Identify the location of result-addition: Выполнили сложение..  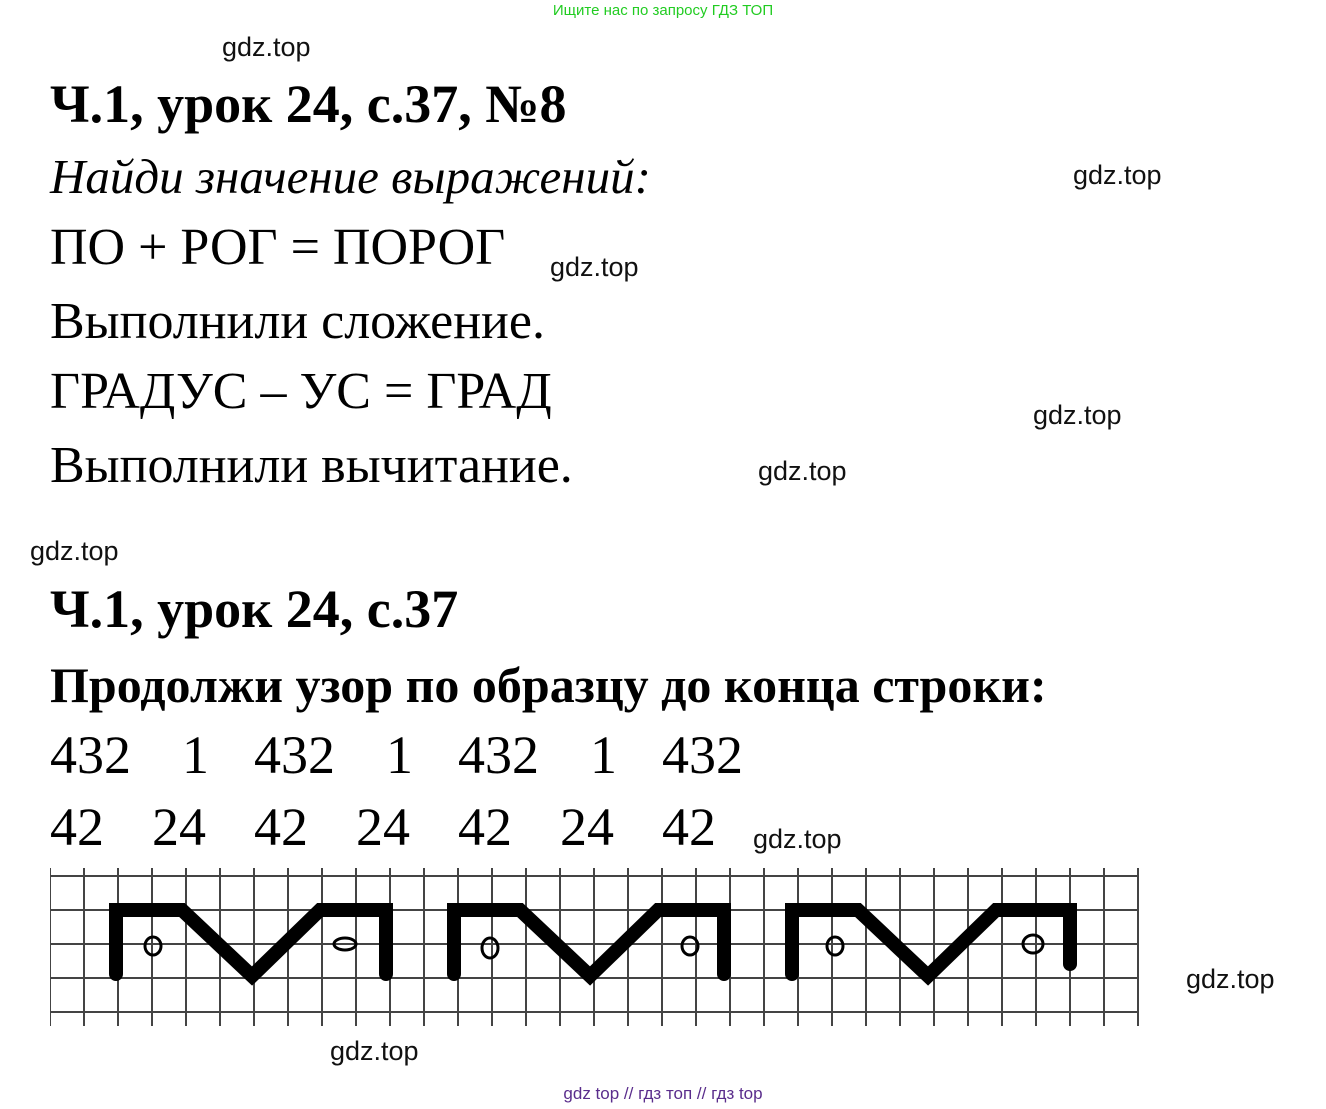
(297, 321).